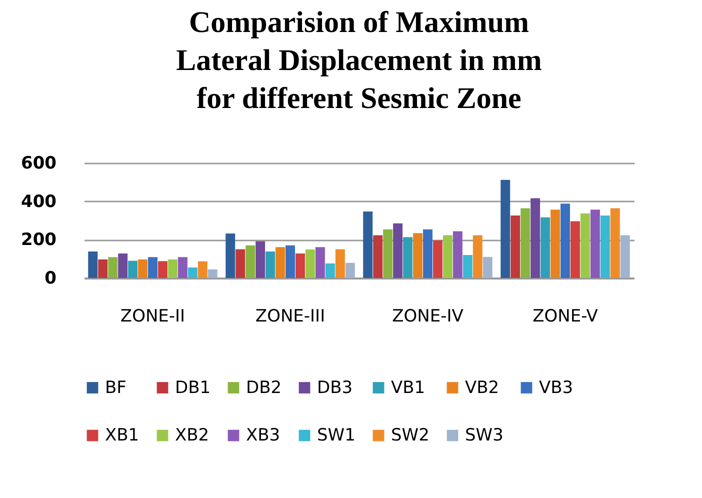 This screenshot has width=702, height=498. I want to click on legend-label: XB3, so click(263, 436).